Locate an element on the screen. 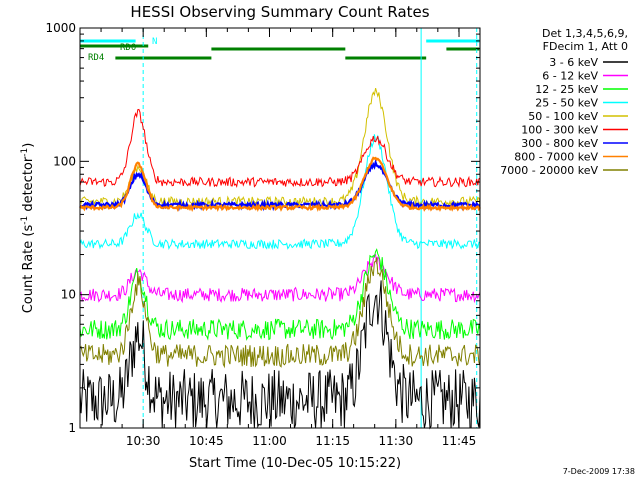 This screenshot has width=640, height=480. legend-entry-label: 3 - 6 keV is located at coordinates (573, 62).